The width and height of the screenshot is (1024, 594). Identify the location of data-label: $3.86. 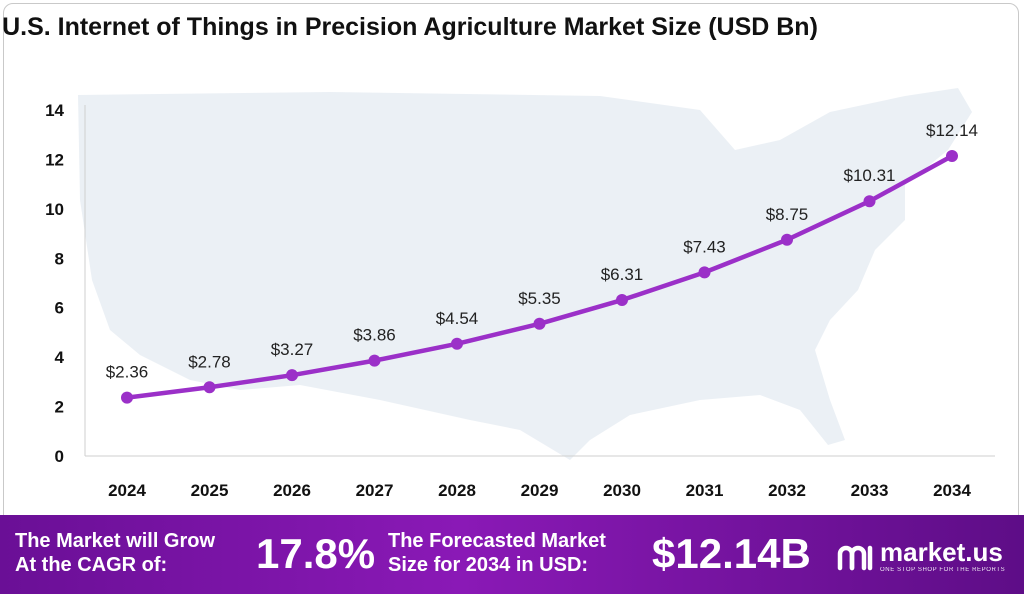
(374, 335).